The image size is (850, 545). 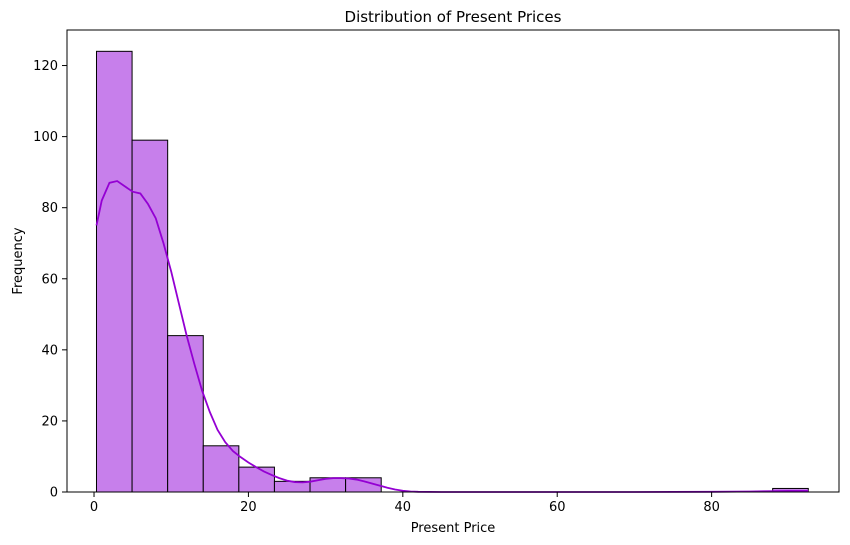 I want to click on y-tick-label: 60, so click(x=49, y=279).